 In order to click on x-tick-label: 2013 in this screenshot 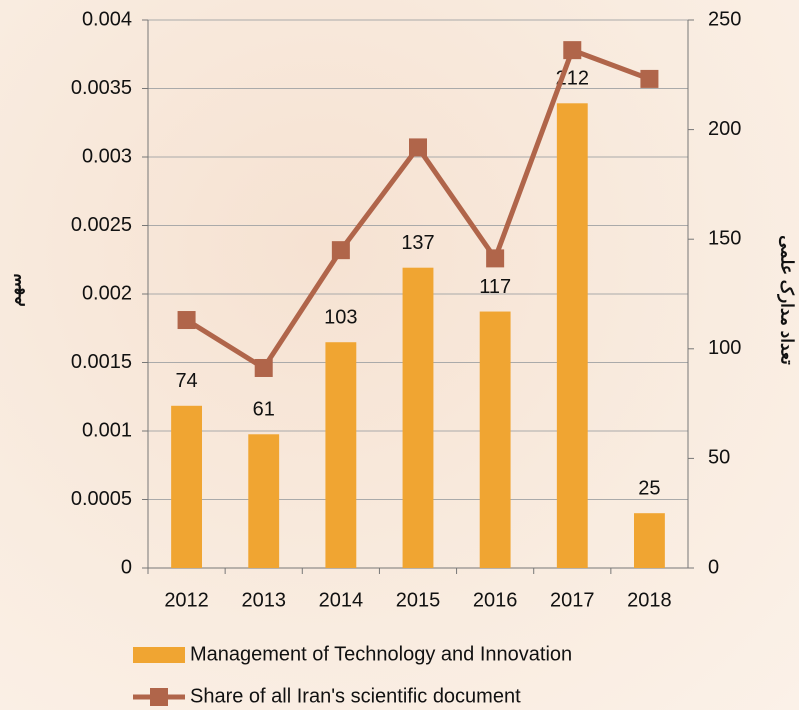, I will do `click(263, 600)`.